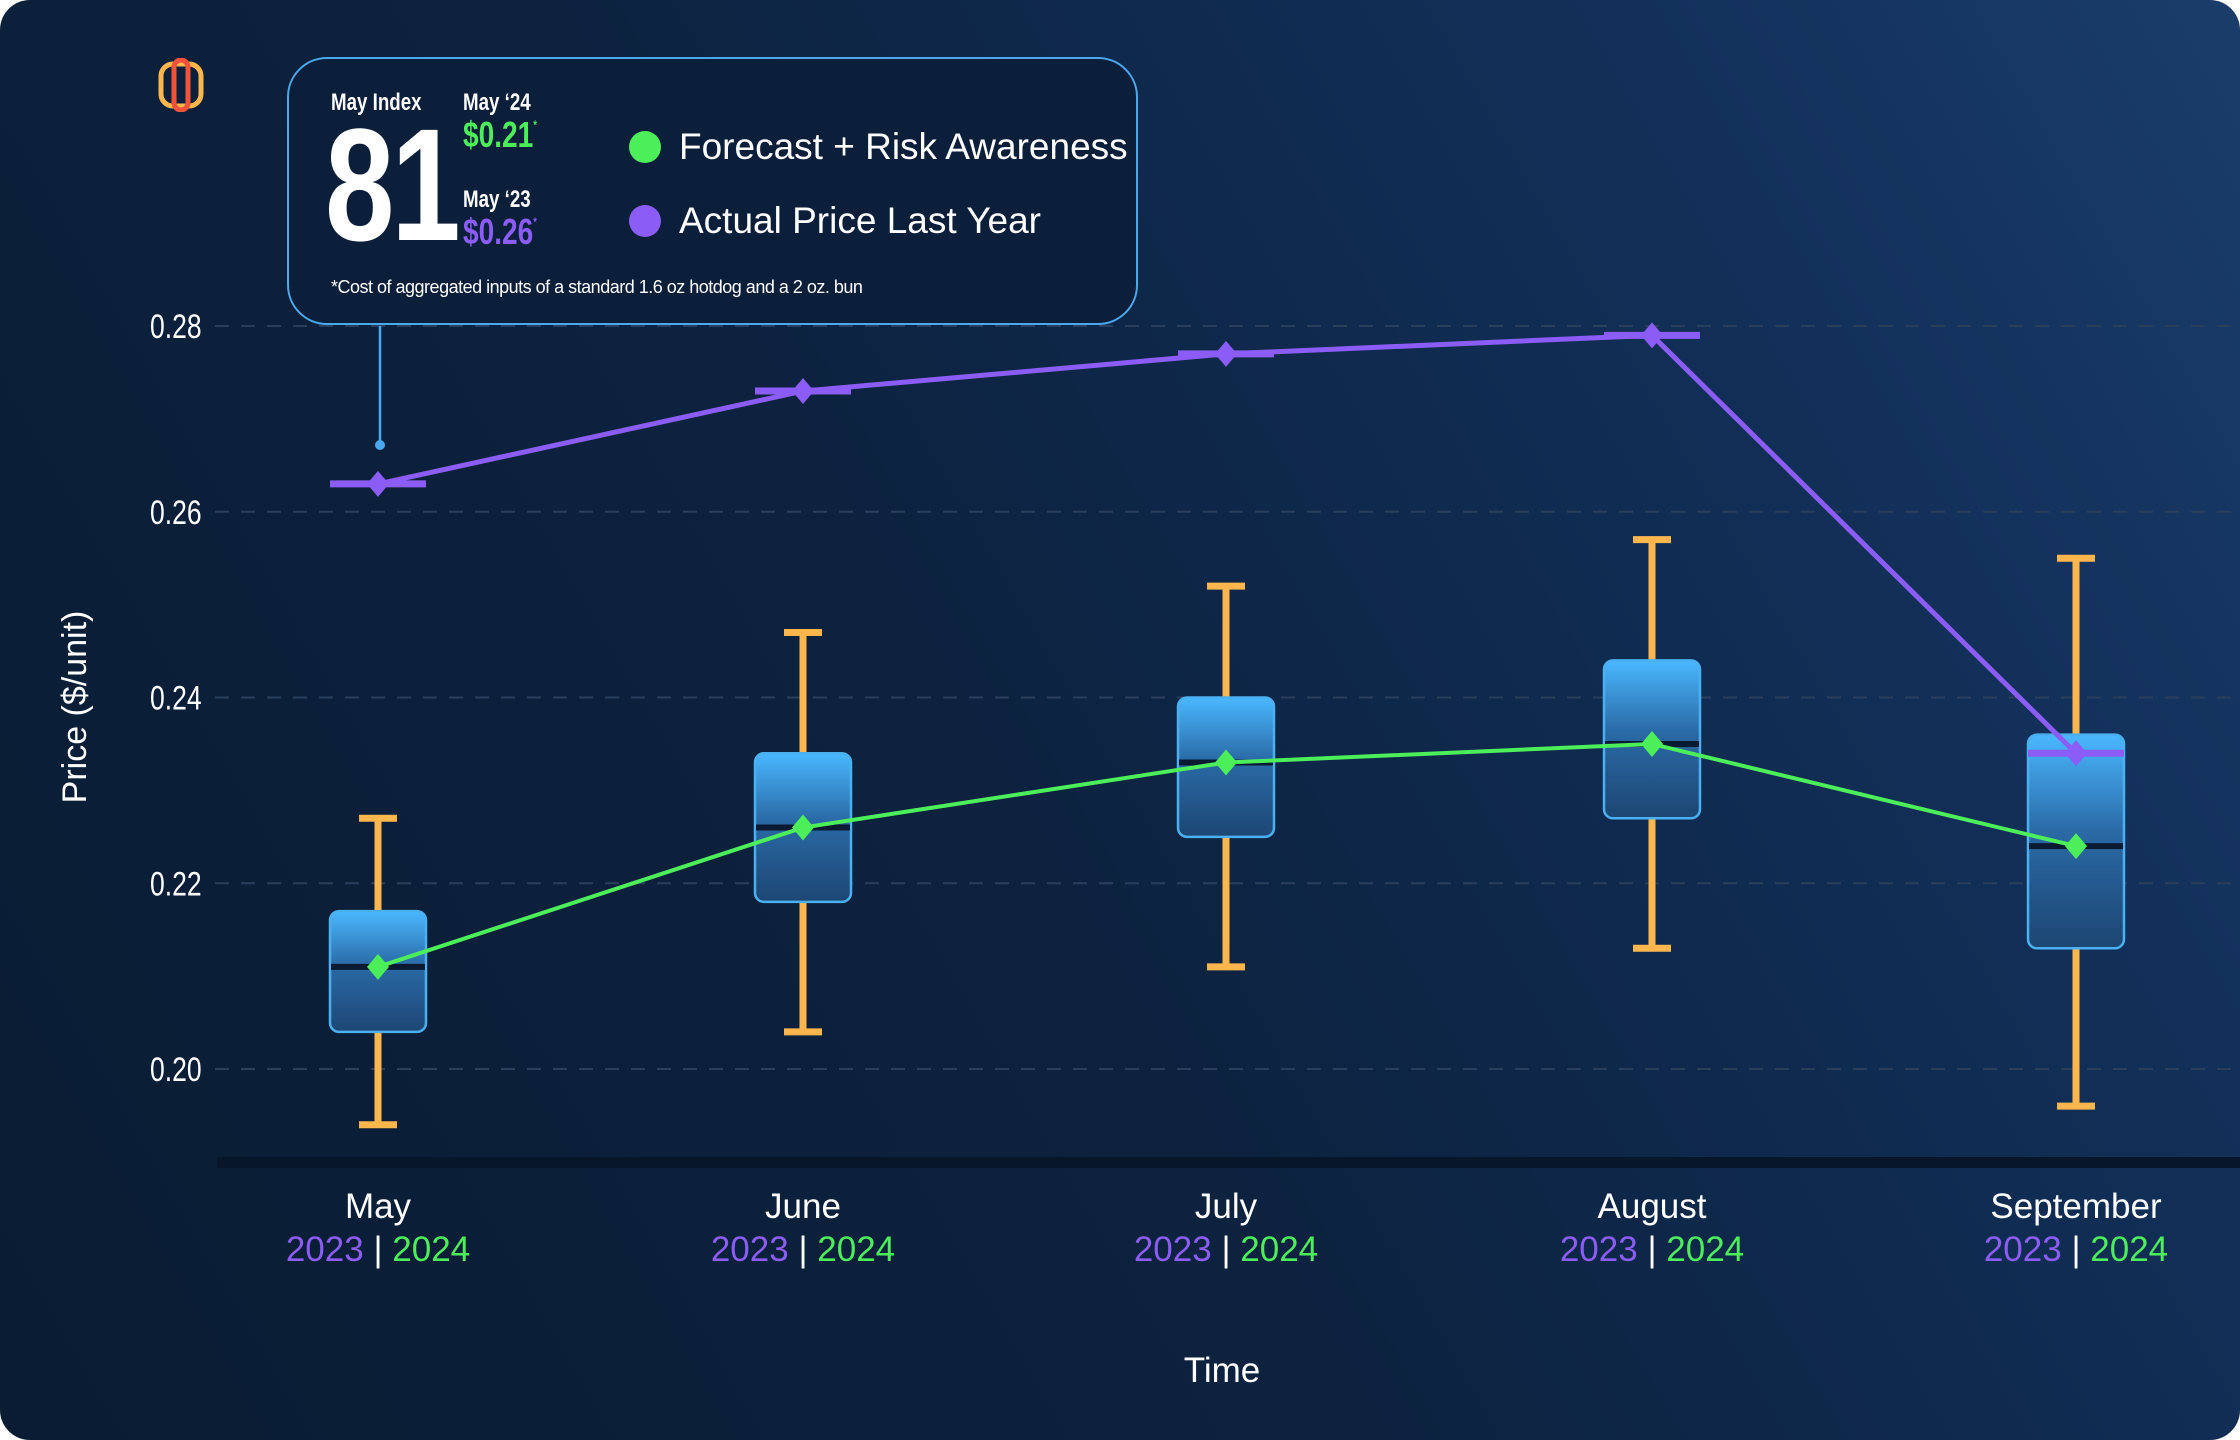 This screenshot has height=1440, width=2240. I want to click on current-price-value: $0.21, so click(498, 134).